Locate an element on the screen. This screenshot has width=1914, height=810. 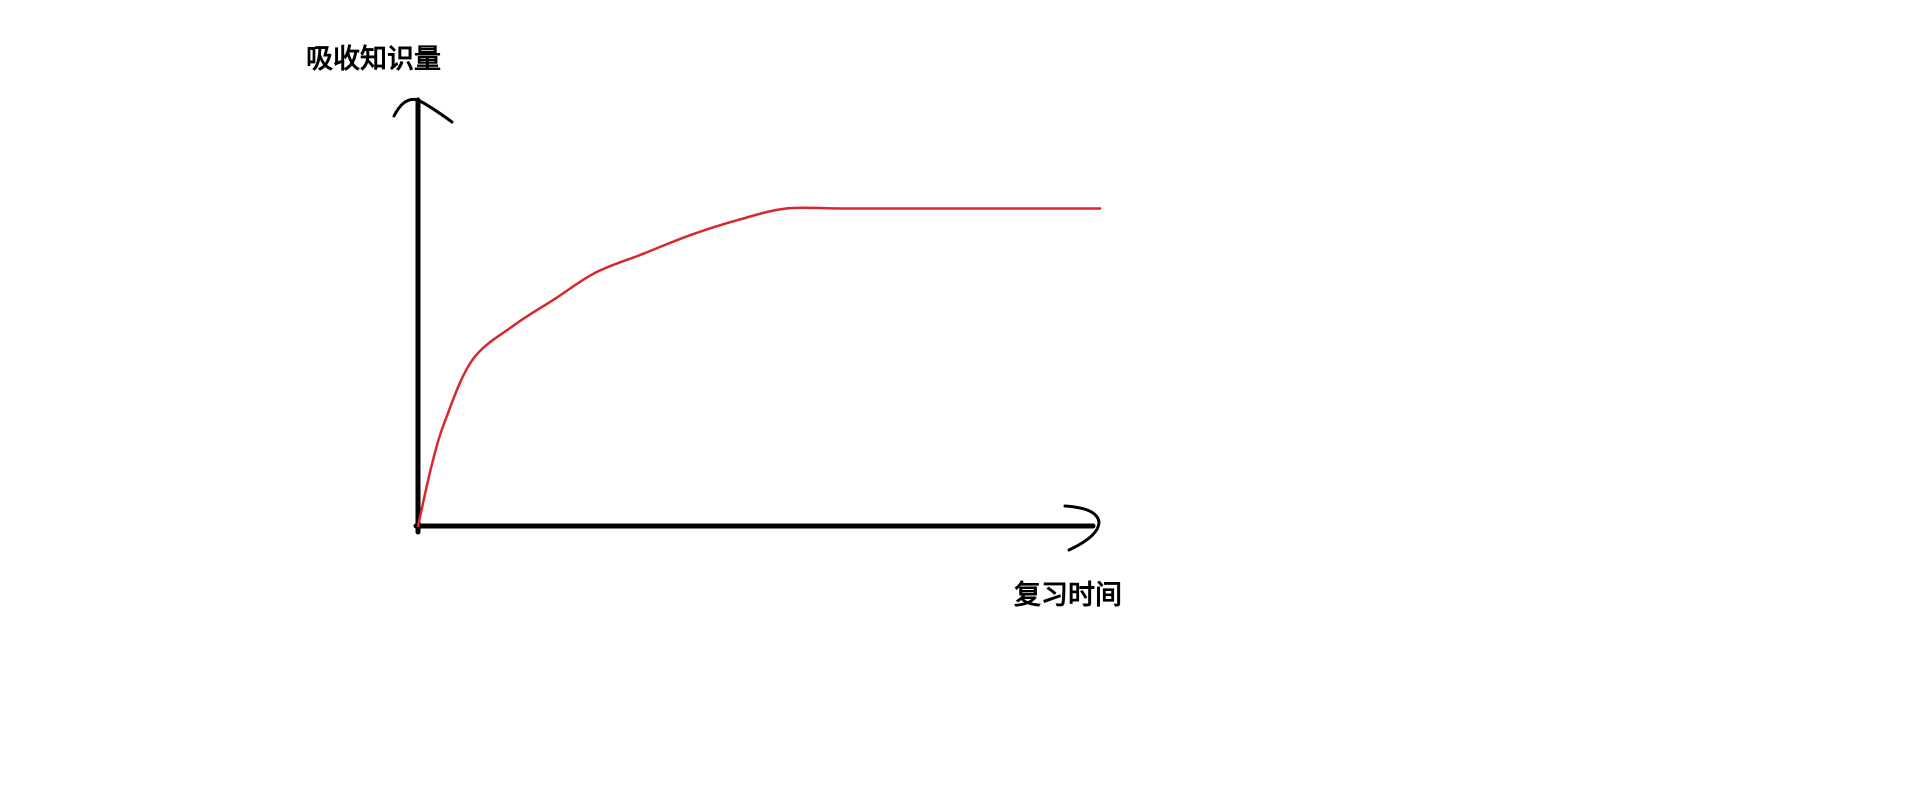
x-axis-label: 复习时间 is located at coordinates (1068, 595).